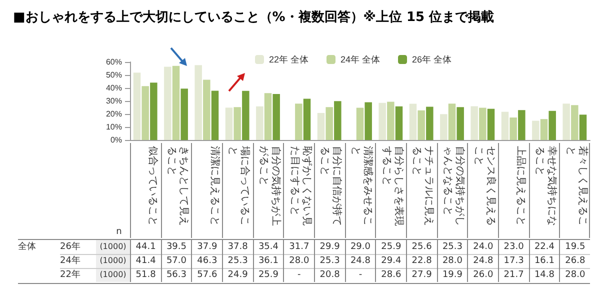  What do you see at coordinates (71, 247) in the screenshot?
I see `text: 26年` at bounding box center [71, 247].